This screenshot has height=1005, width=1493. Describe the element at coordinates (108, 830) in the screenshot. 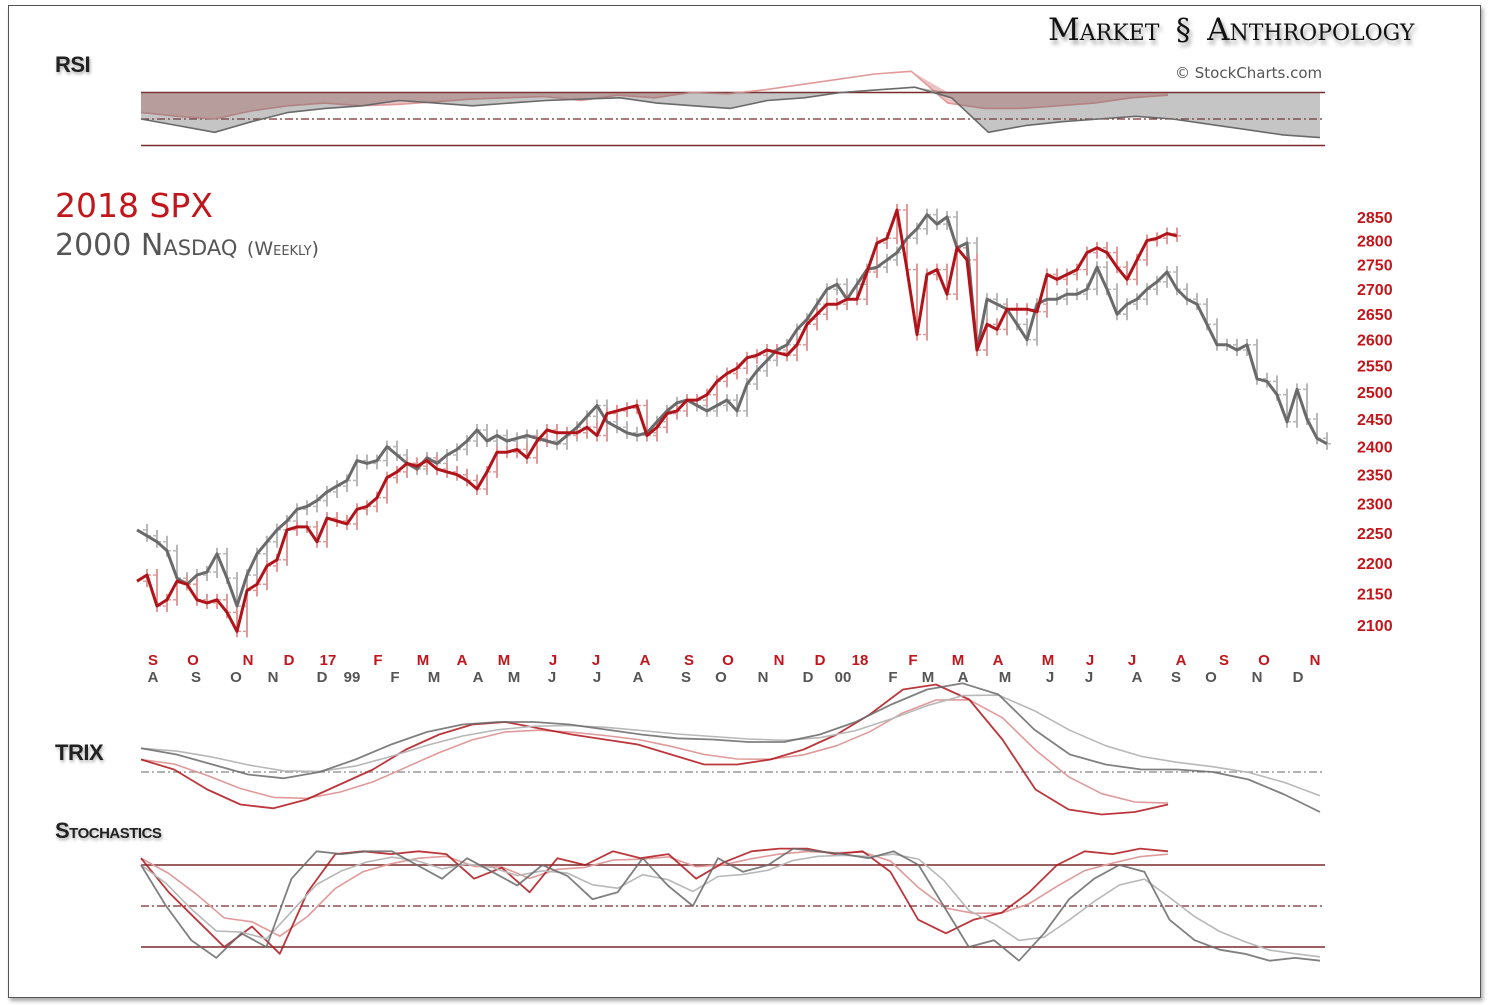

I see `stoch-label: Stochastics` at that location.